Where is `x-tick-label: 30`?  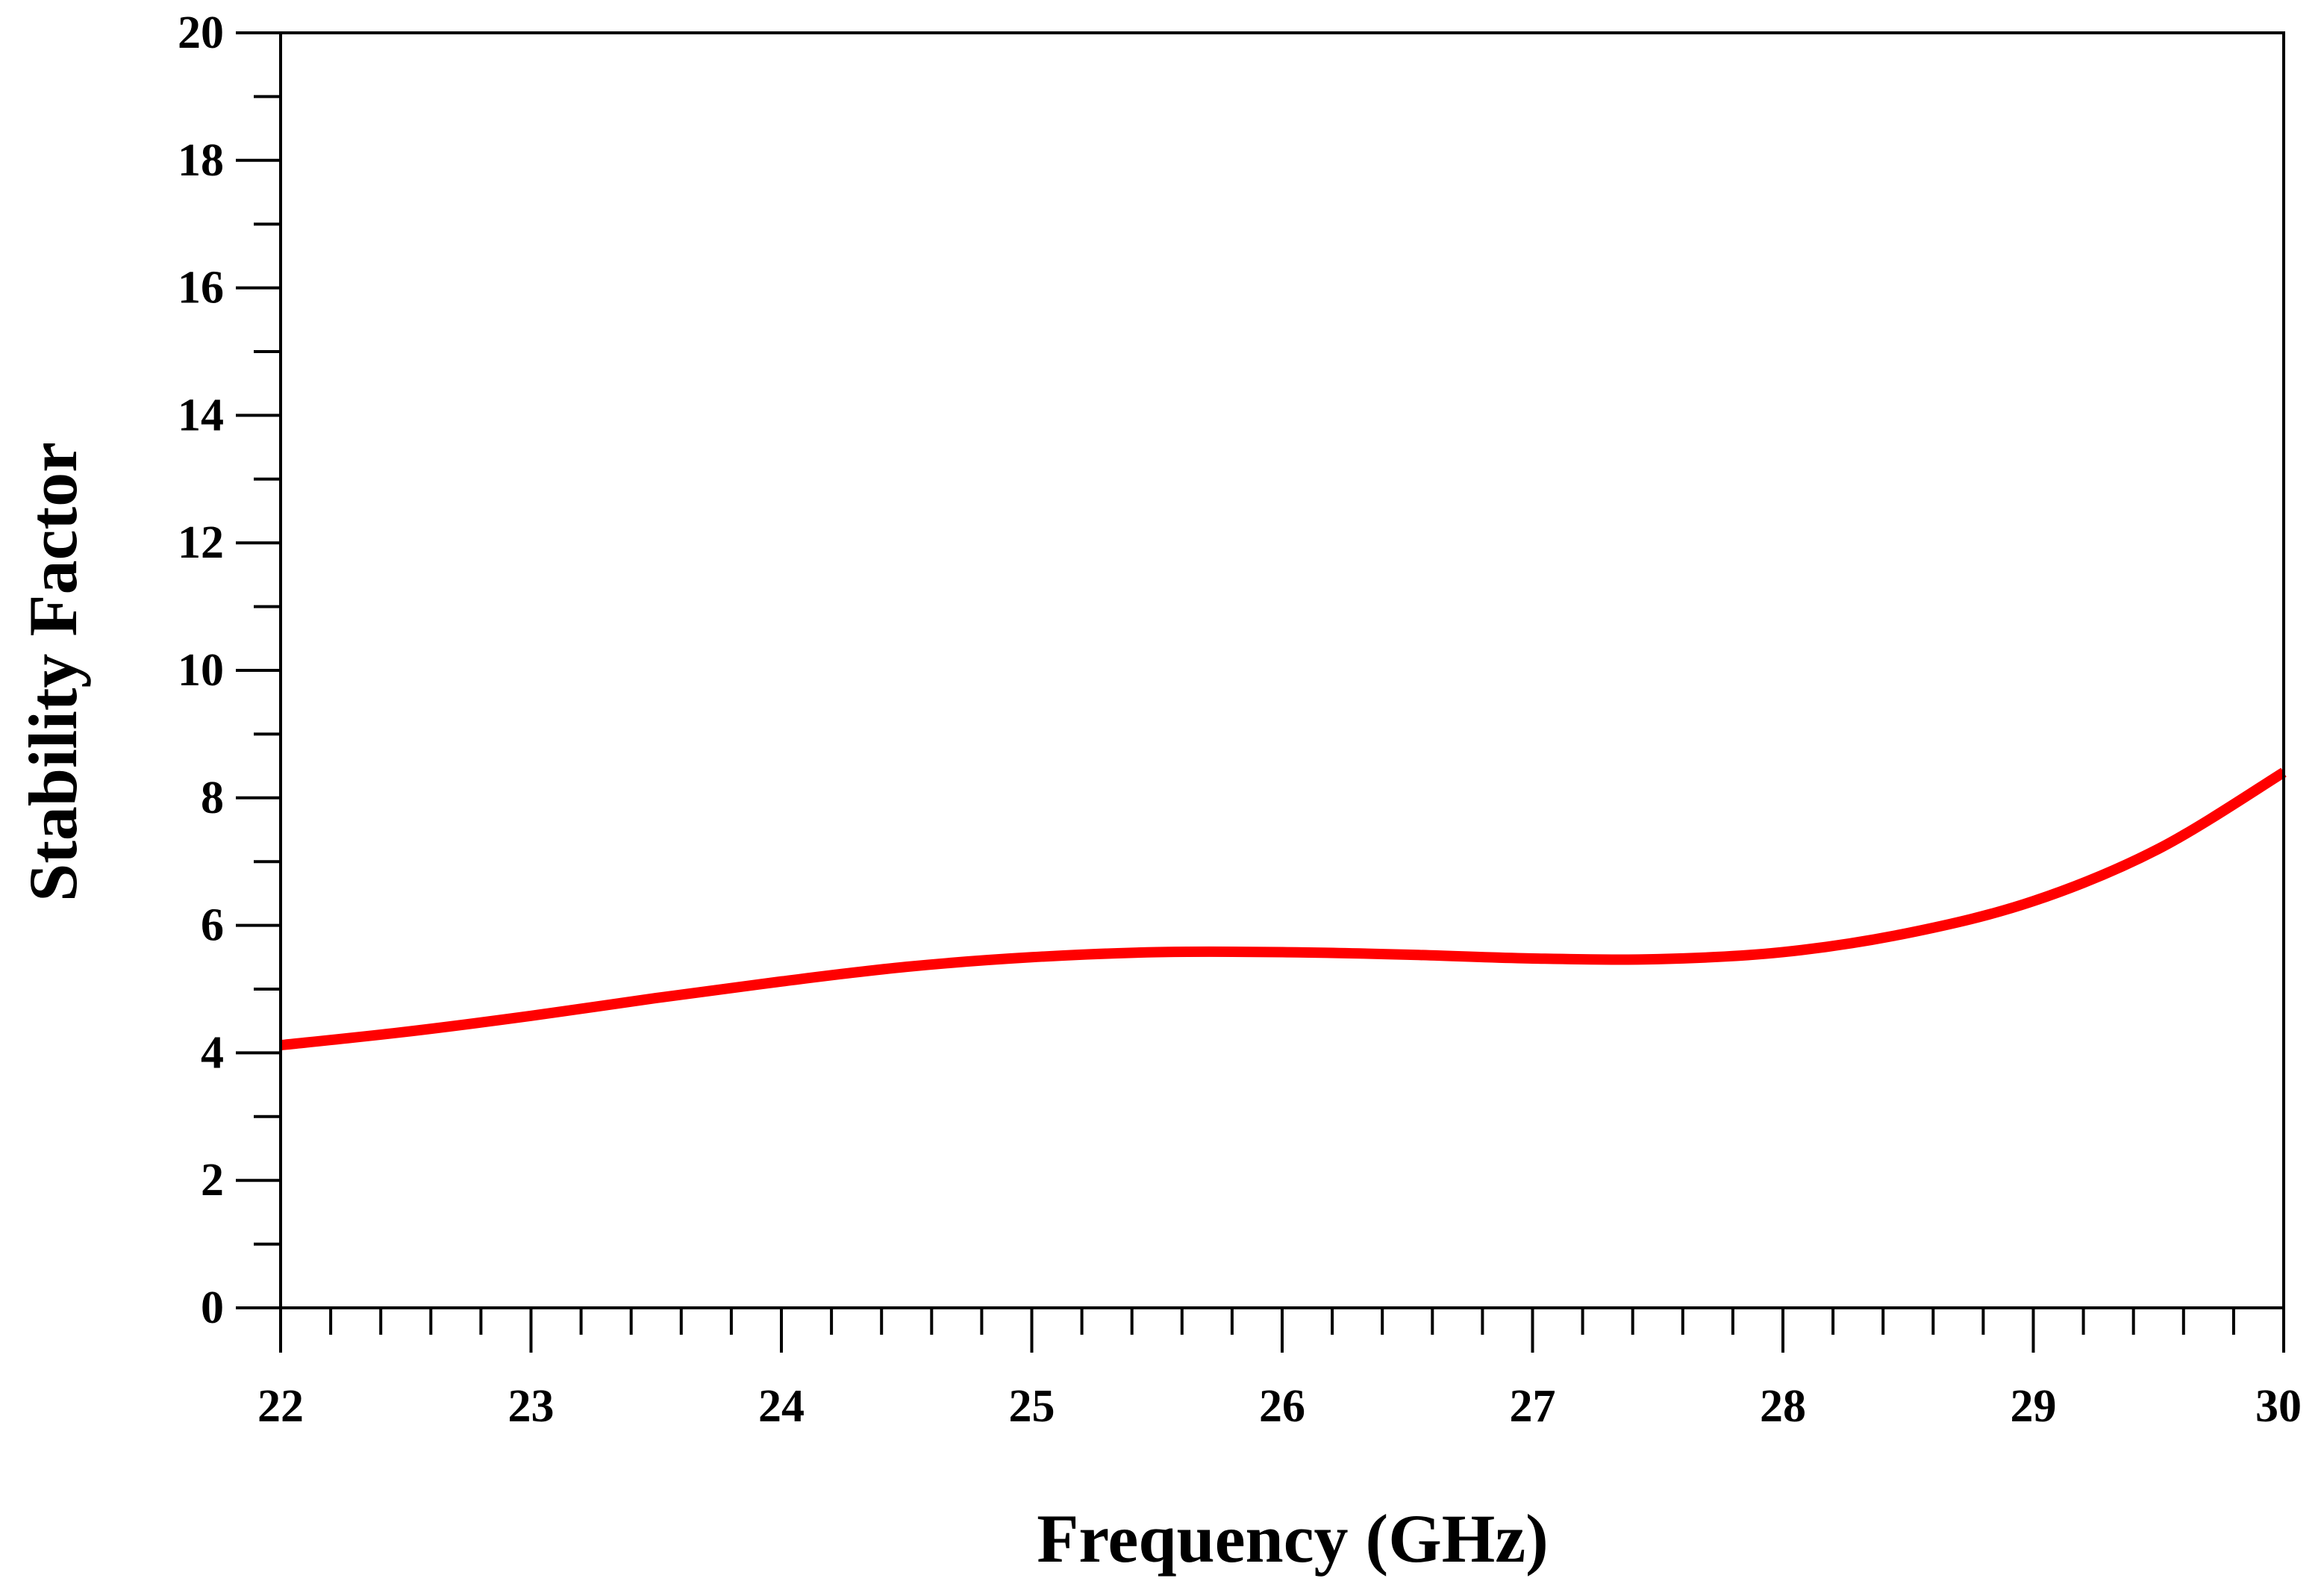 x-tick-label: 30 is located at coordinates (2278, 1406).